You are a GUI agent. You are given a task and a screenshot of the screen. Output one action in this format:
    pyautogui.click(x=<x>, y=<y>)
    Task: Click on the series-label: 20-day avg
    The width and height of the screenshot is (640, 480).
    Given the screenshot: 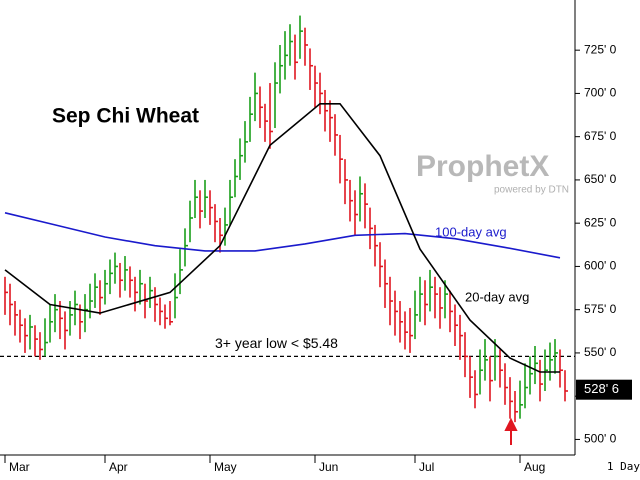 What is the action you would take?
    pyautogui.click(x=497, y=296)
    